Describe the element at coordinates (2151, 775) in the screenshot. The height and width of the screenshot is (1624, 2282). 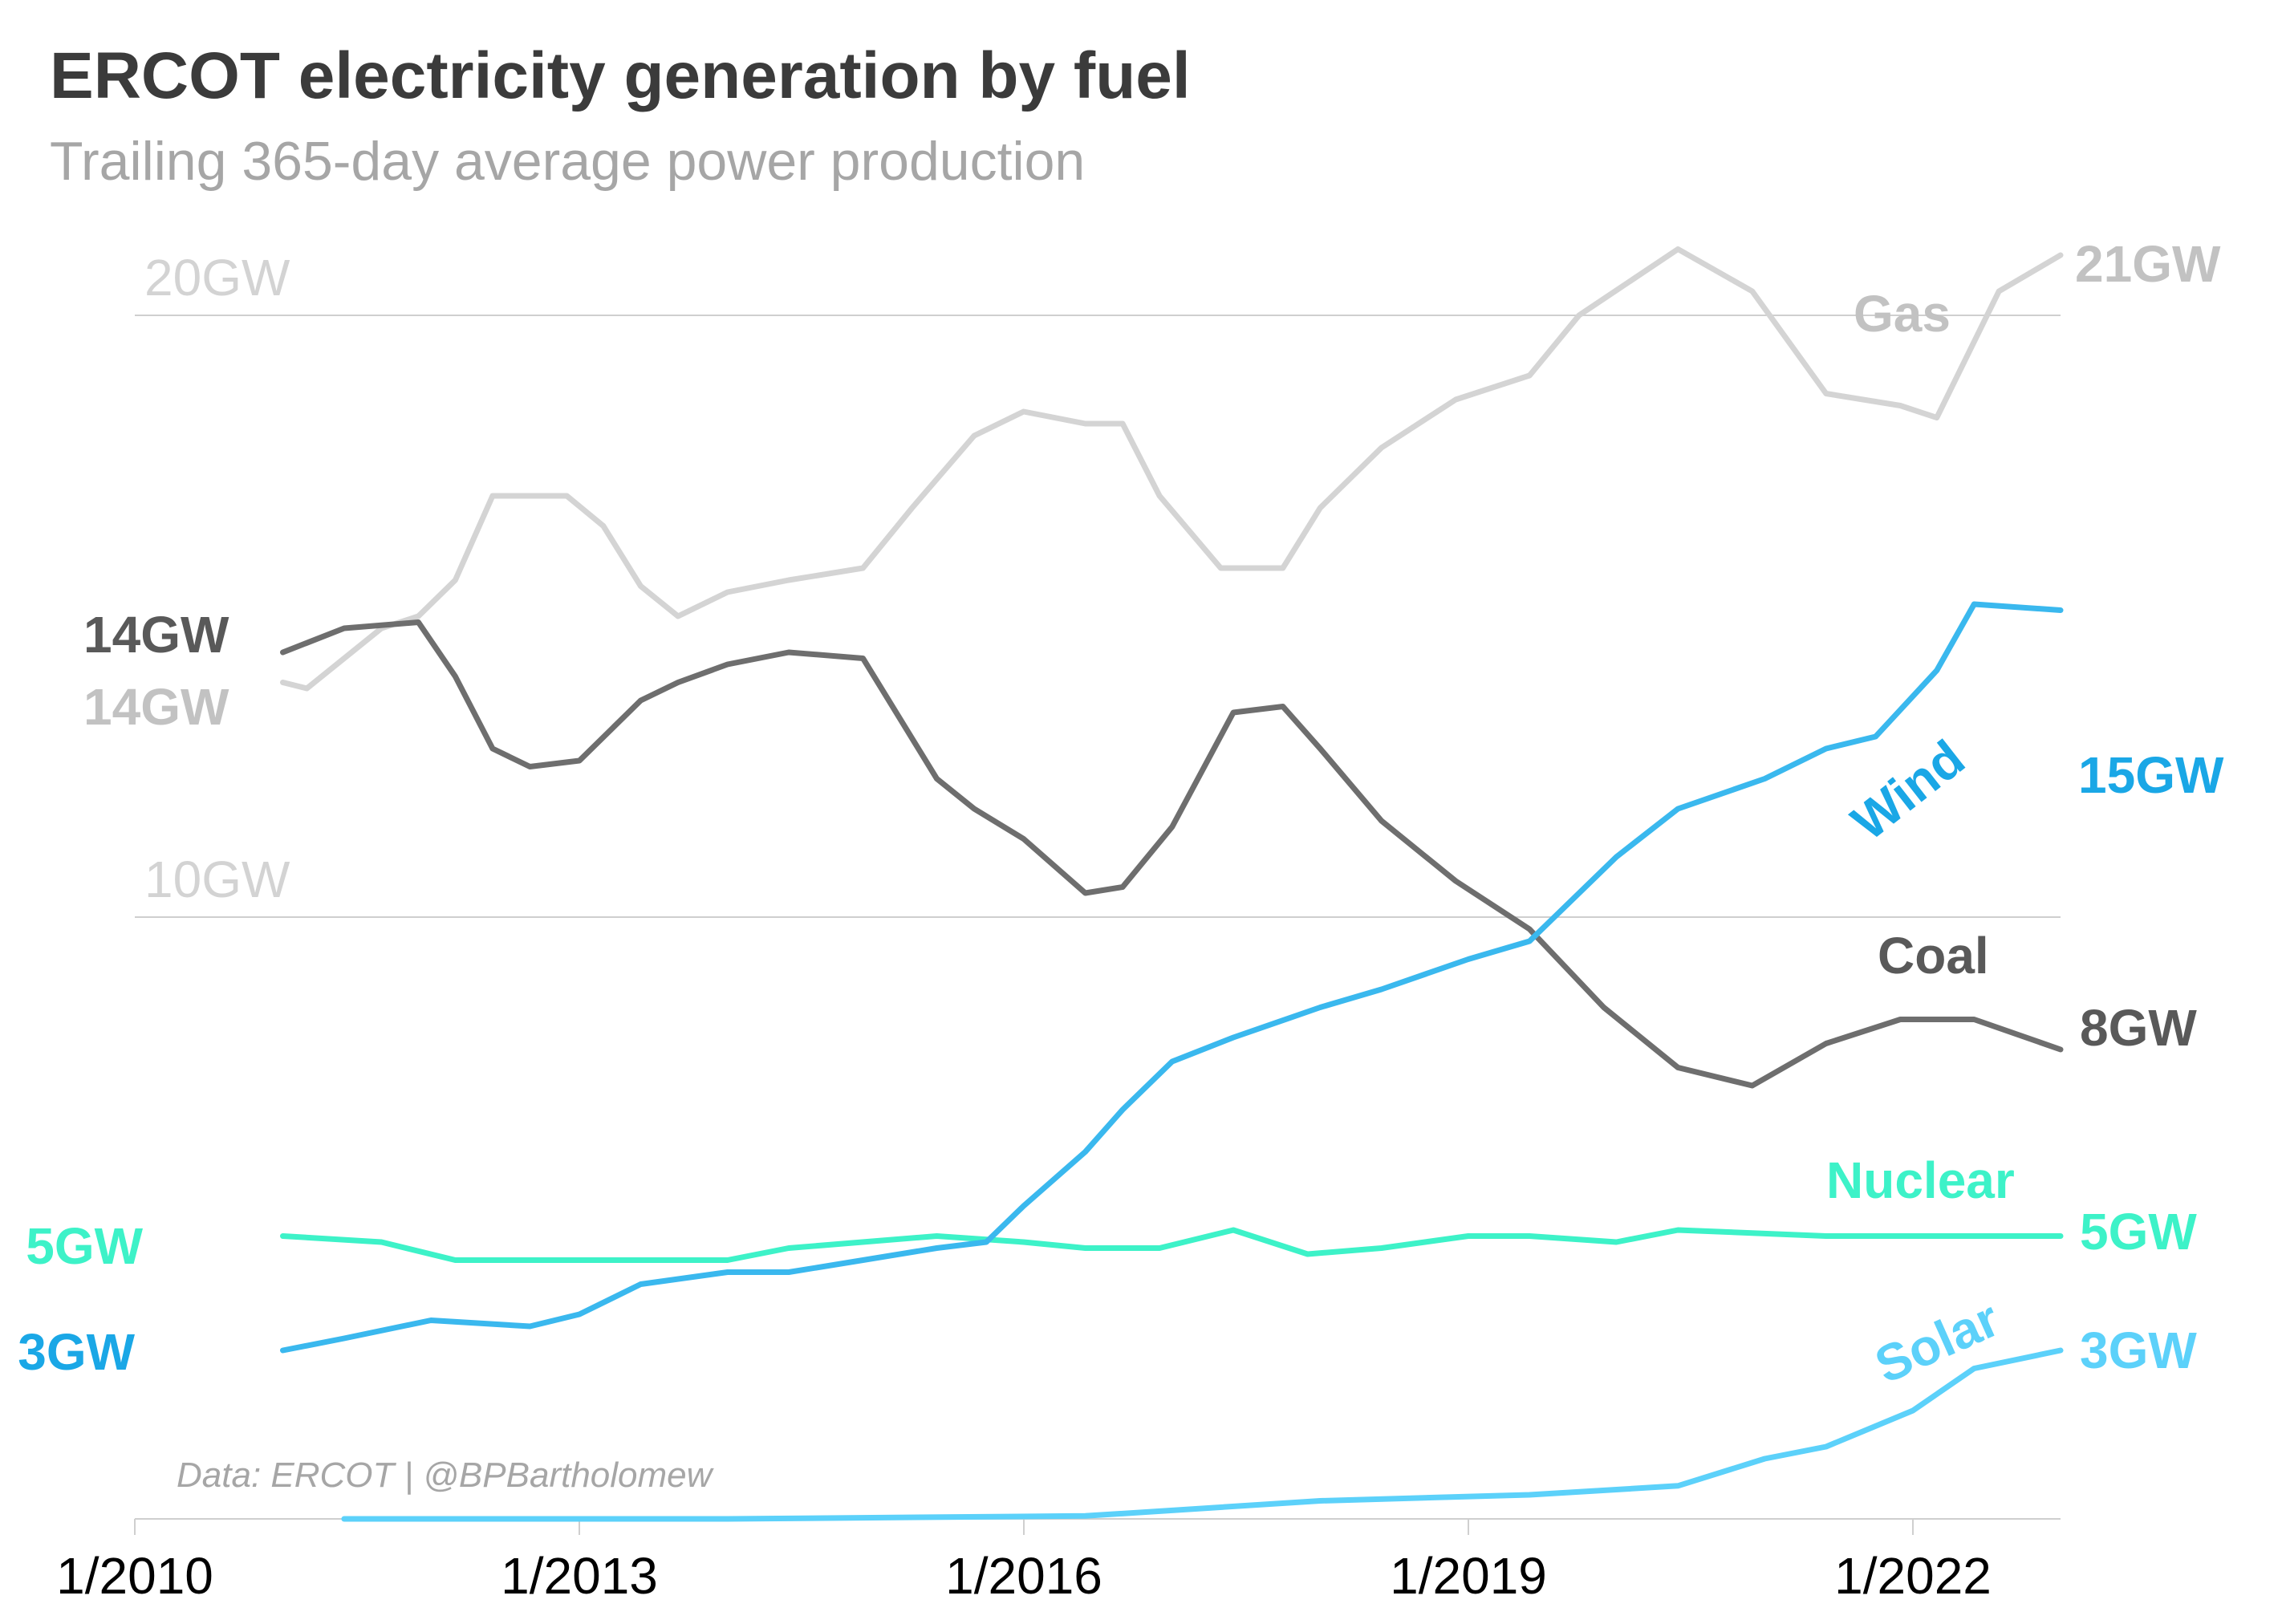
I see `end-label-wind: 15GW` at that location.